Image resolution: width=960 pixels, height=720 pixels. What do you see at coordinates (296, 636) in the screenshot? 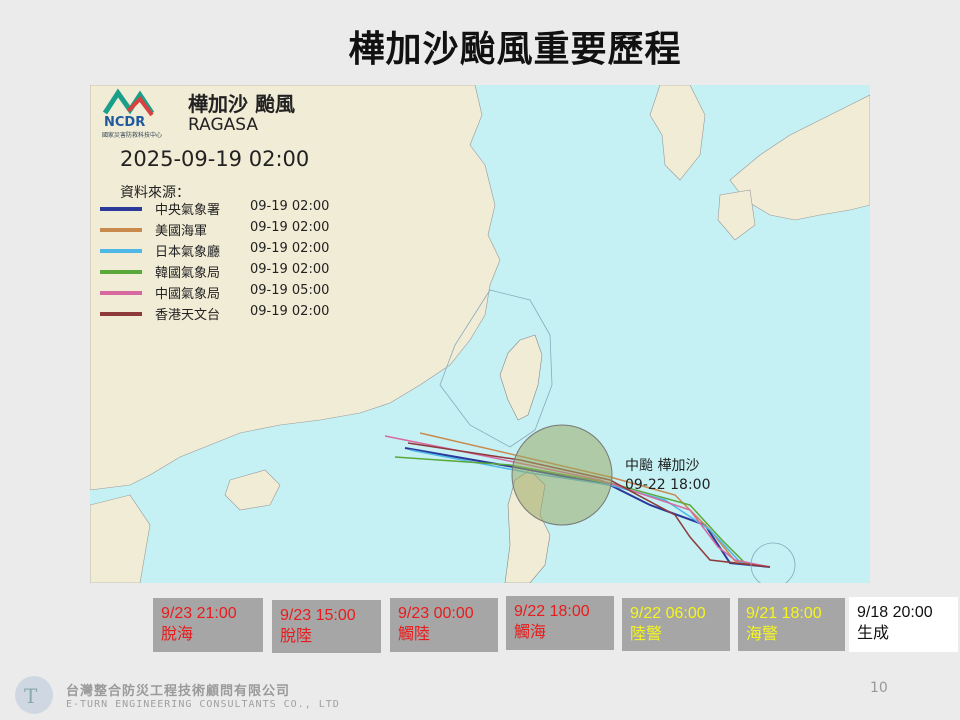
I see `milestone-label: 脫陸` at bounding box center [296, 636].